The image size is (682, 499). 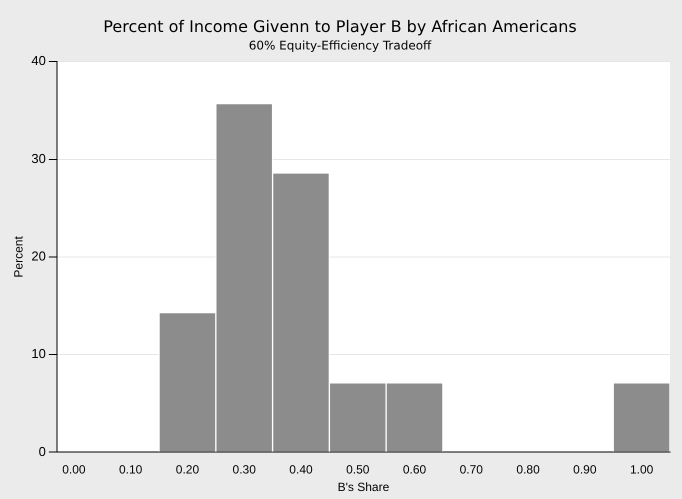 What do you see at coordinates (340, 26) in the screenshot?
I see `chart-title: Percent of Income Givenn to Player B by African Americans` at bounding box center [340, 26].